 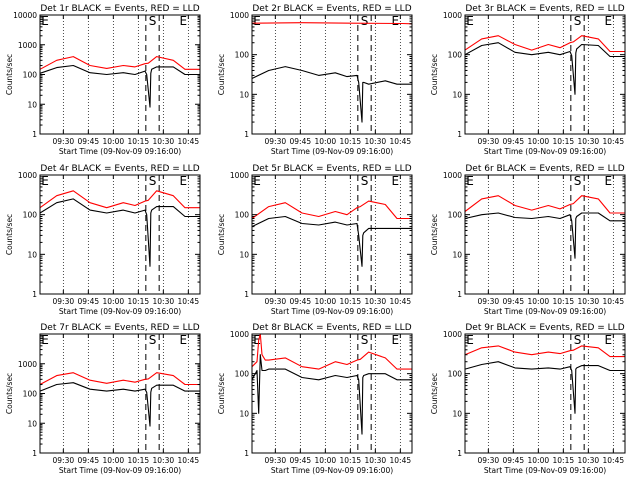 I want to click on y-tick-label: 1, so click(x=34, y=294).